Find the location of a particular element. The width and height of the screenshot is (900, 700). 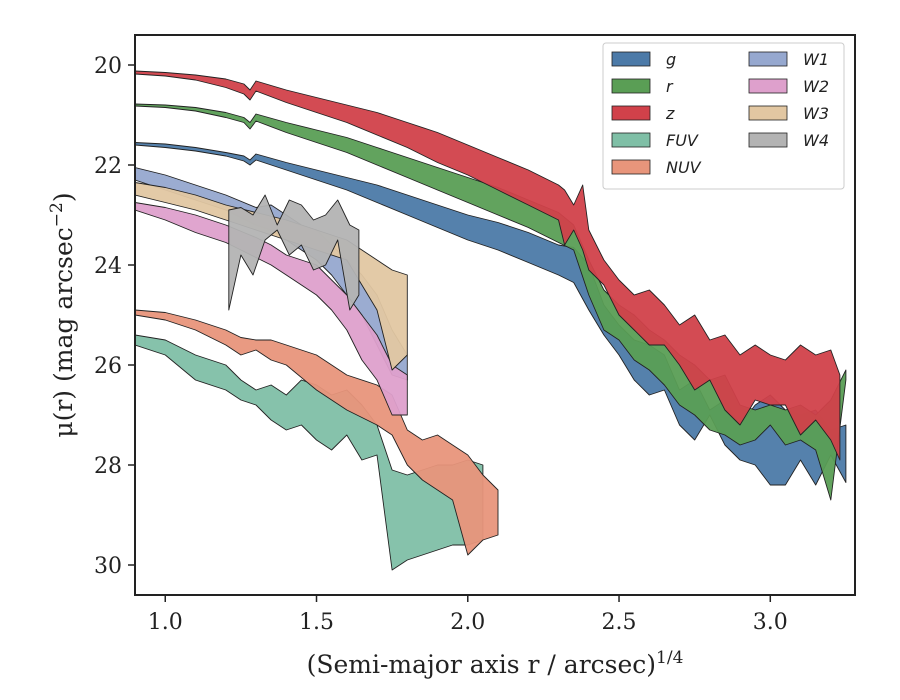

legend-swatch-w2 is located at coordinates (768, 86).